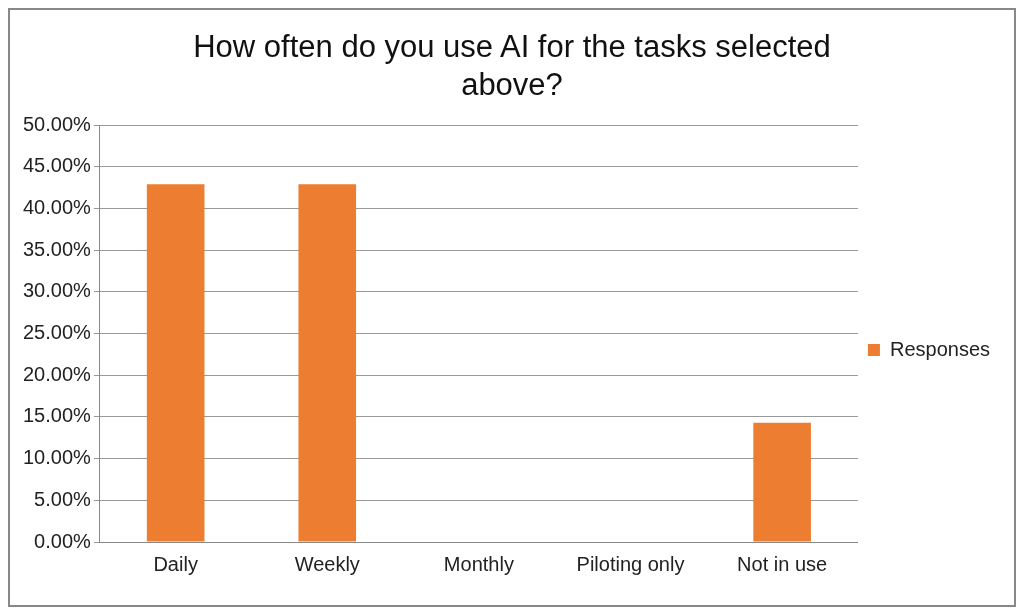 This screenshot has width=1024, height=615. I want to click on x-tick-label: Weekly, so click(327, 563).